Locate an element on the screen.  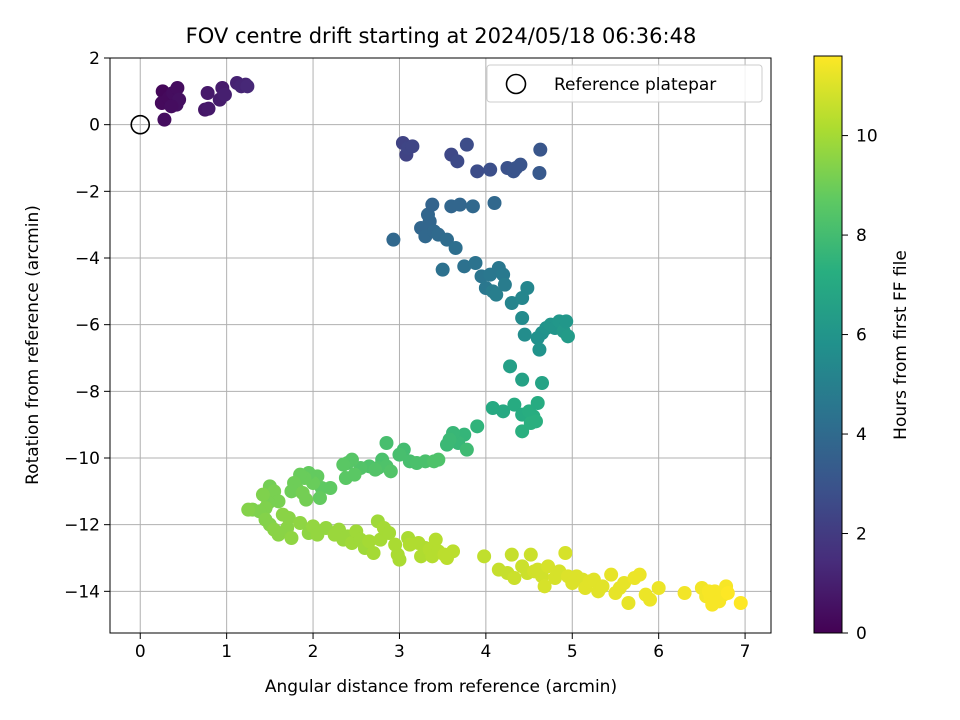
x-tick-label: 7 is located at coordinates (745, 652).